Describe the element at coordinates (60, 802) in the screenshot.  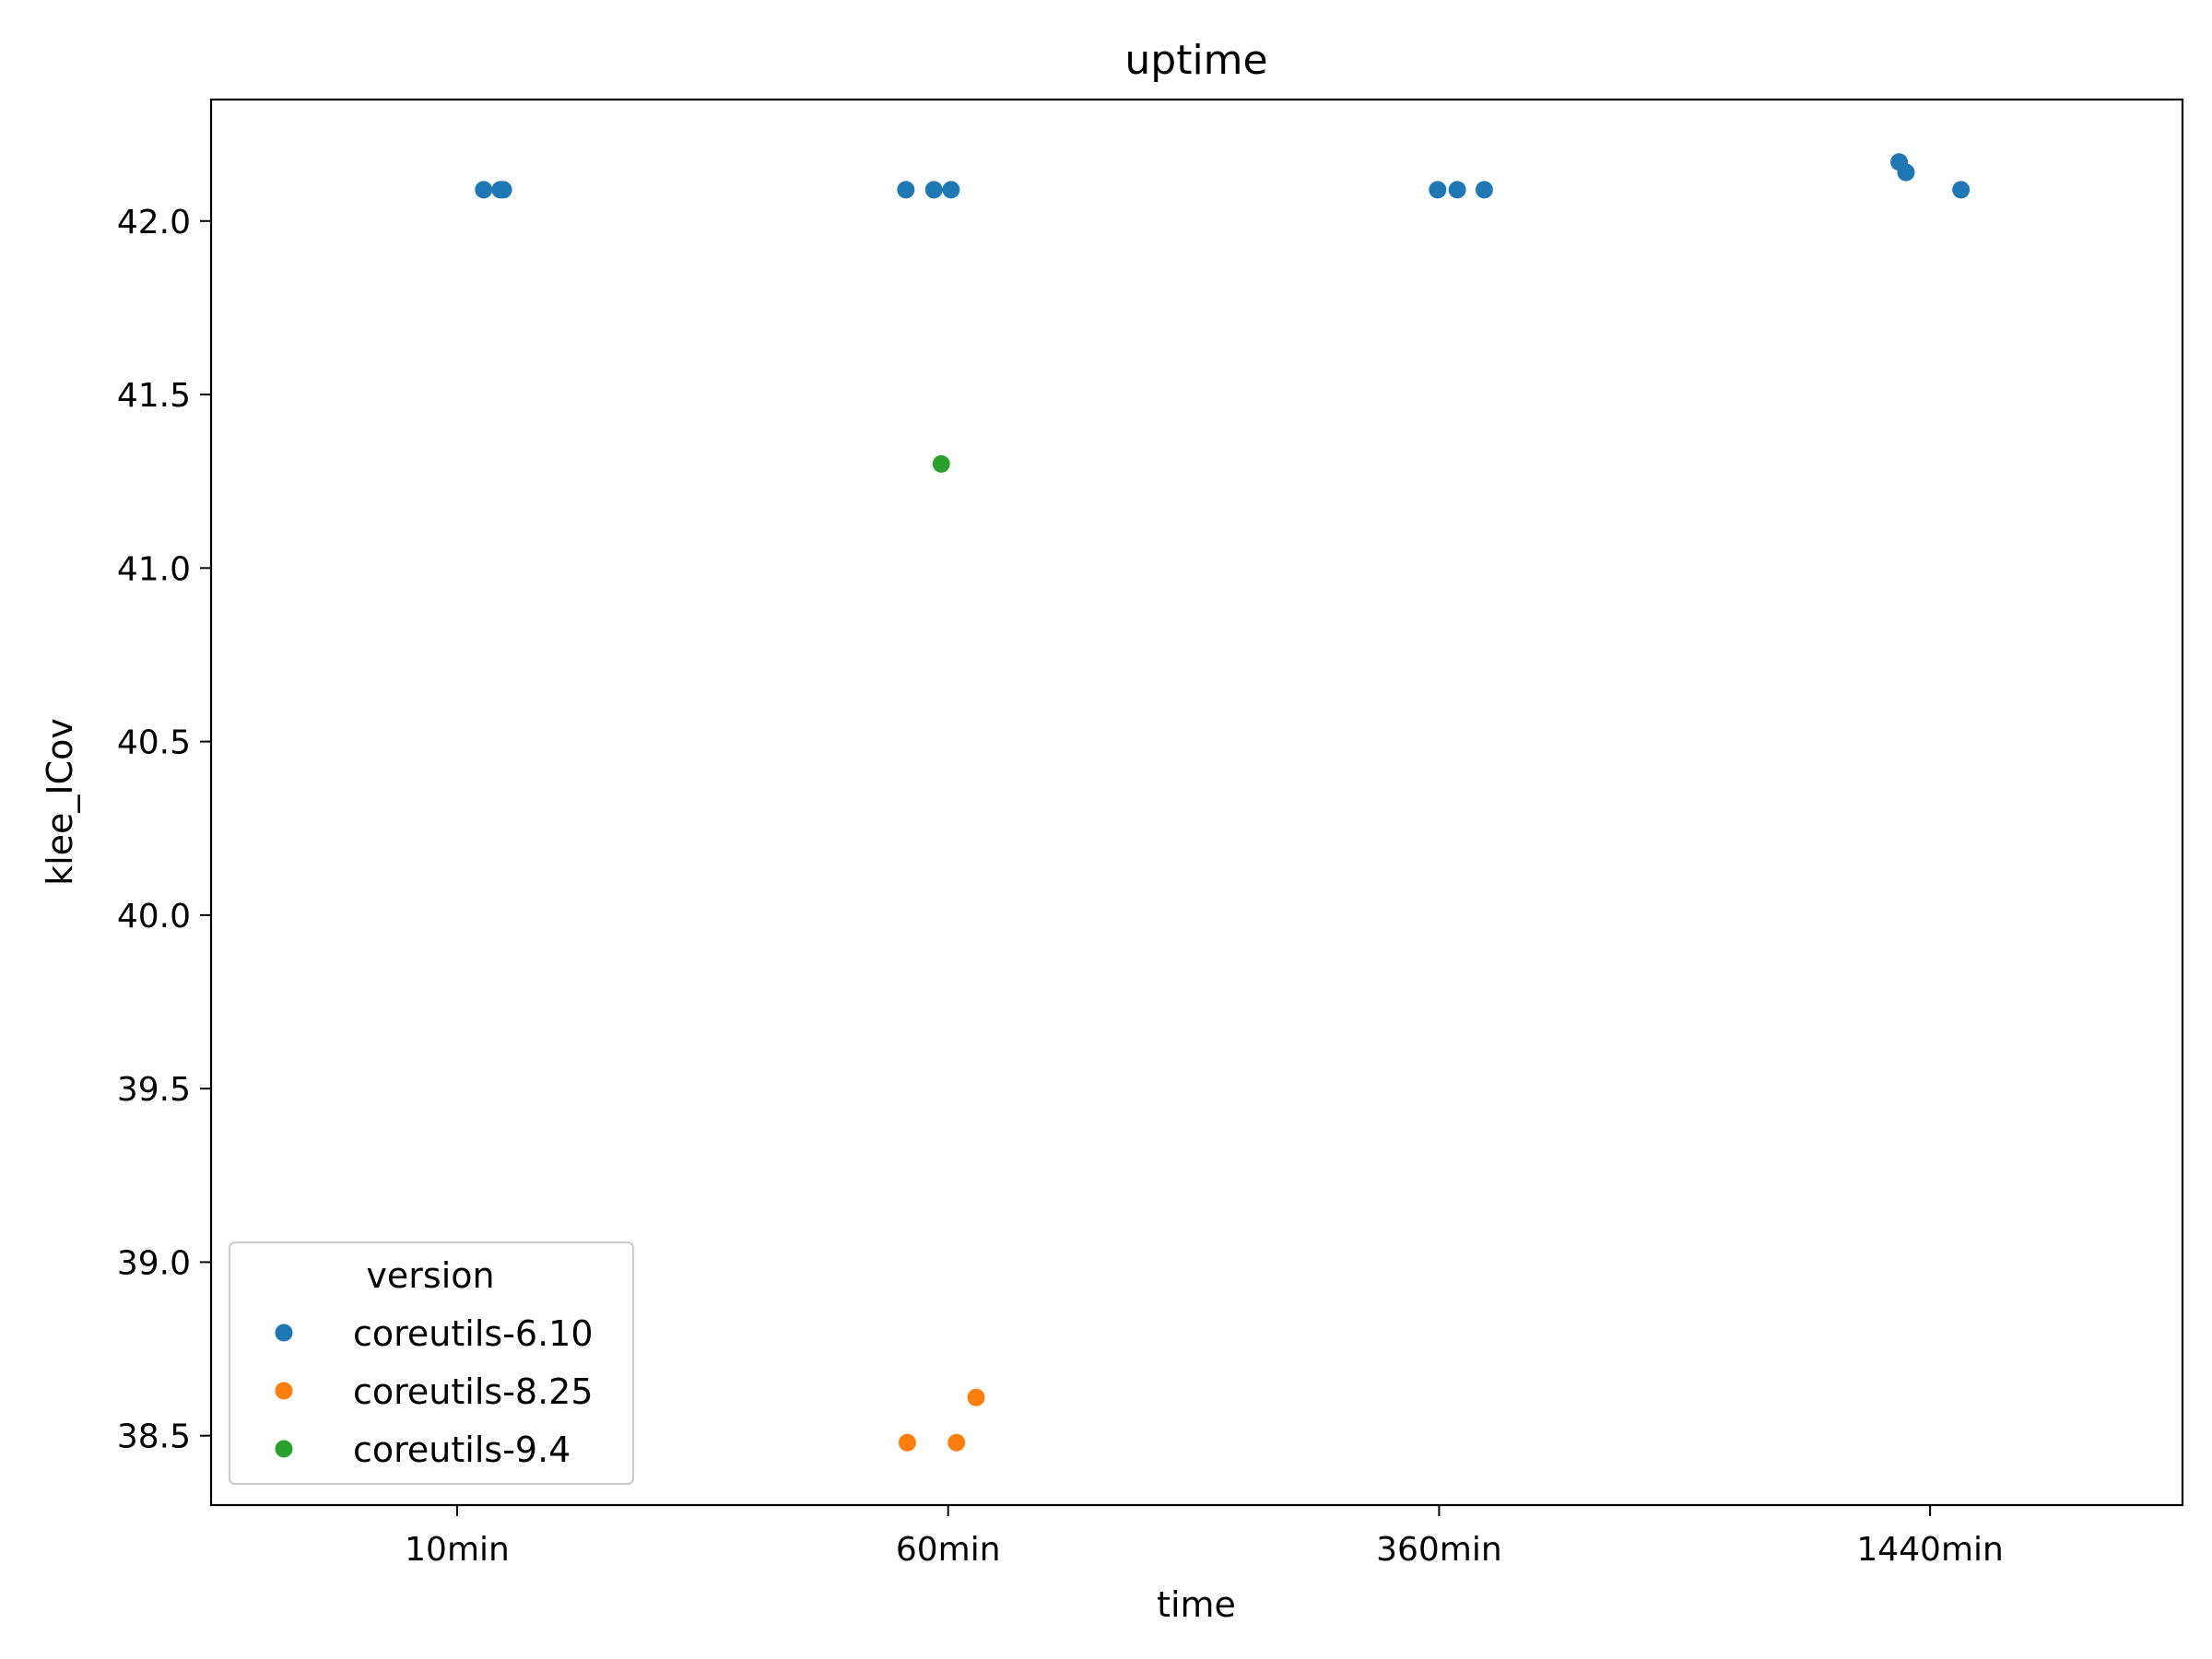
I see `y-axis-label: klee_ICov` at that location.